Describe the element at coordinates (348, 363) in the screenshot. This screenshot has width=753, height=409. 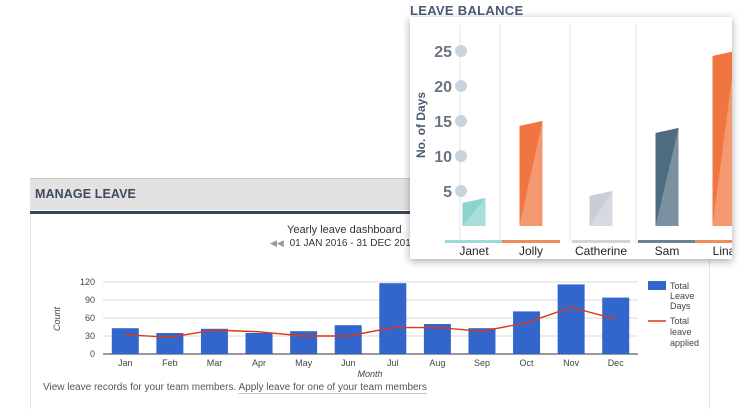
I see `x-tick-label: Jun` at that location.